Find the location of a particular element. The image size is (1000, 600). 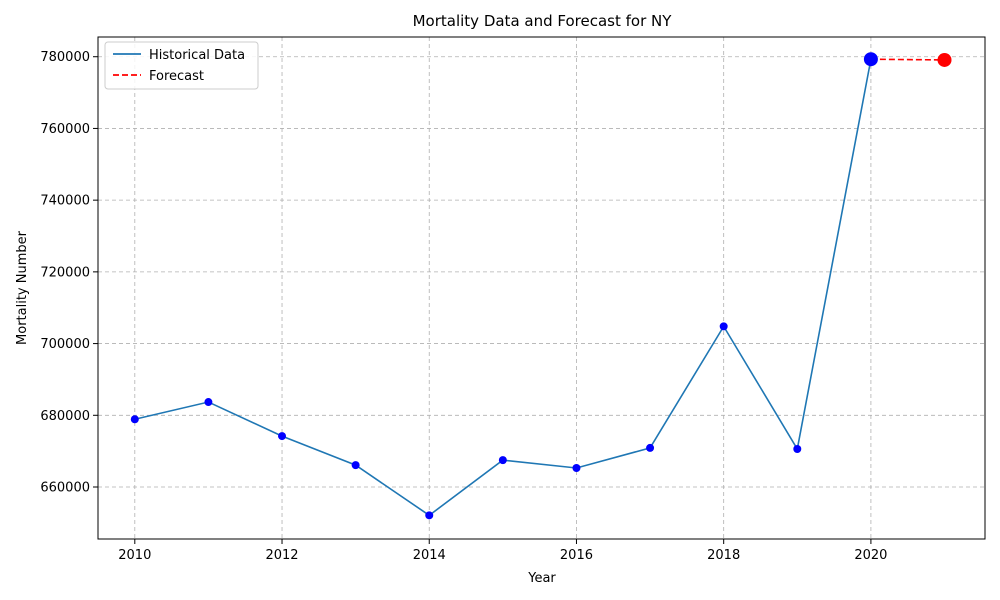

legend-box is located at coordinates (181, 65).